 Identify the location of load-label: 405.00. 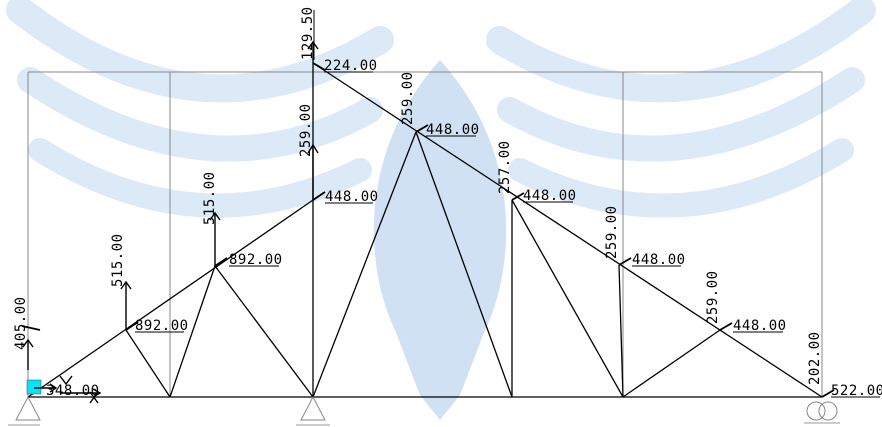
(21, 323).